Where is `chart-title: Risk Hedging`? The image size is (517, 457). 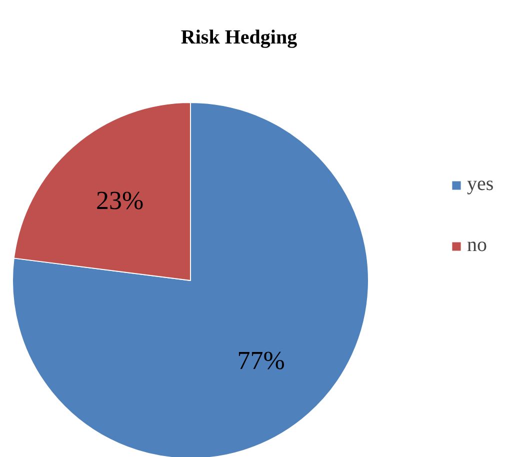
chart-title: Risk Hedging is located at coordinates (239, 37).